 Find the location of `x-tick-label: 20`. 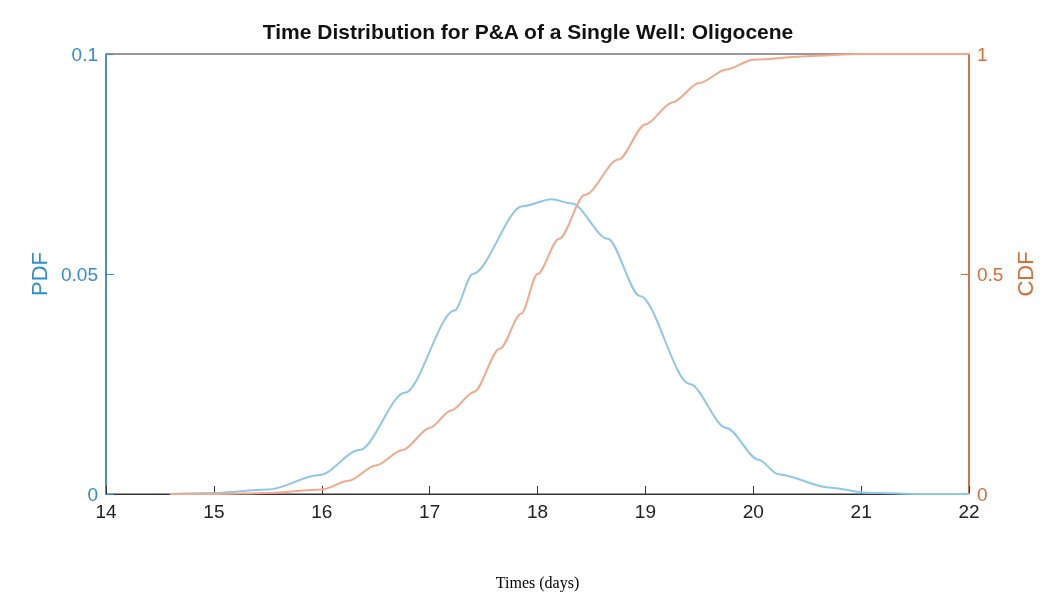

x-tick-label: 20 is located at coordinates (753, 511).